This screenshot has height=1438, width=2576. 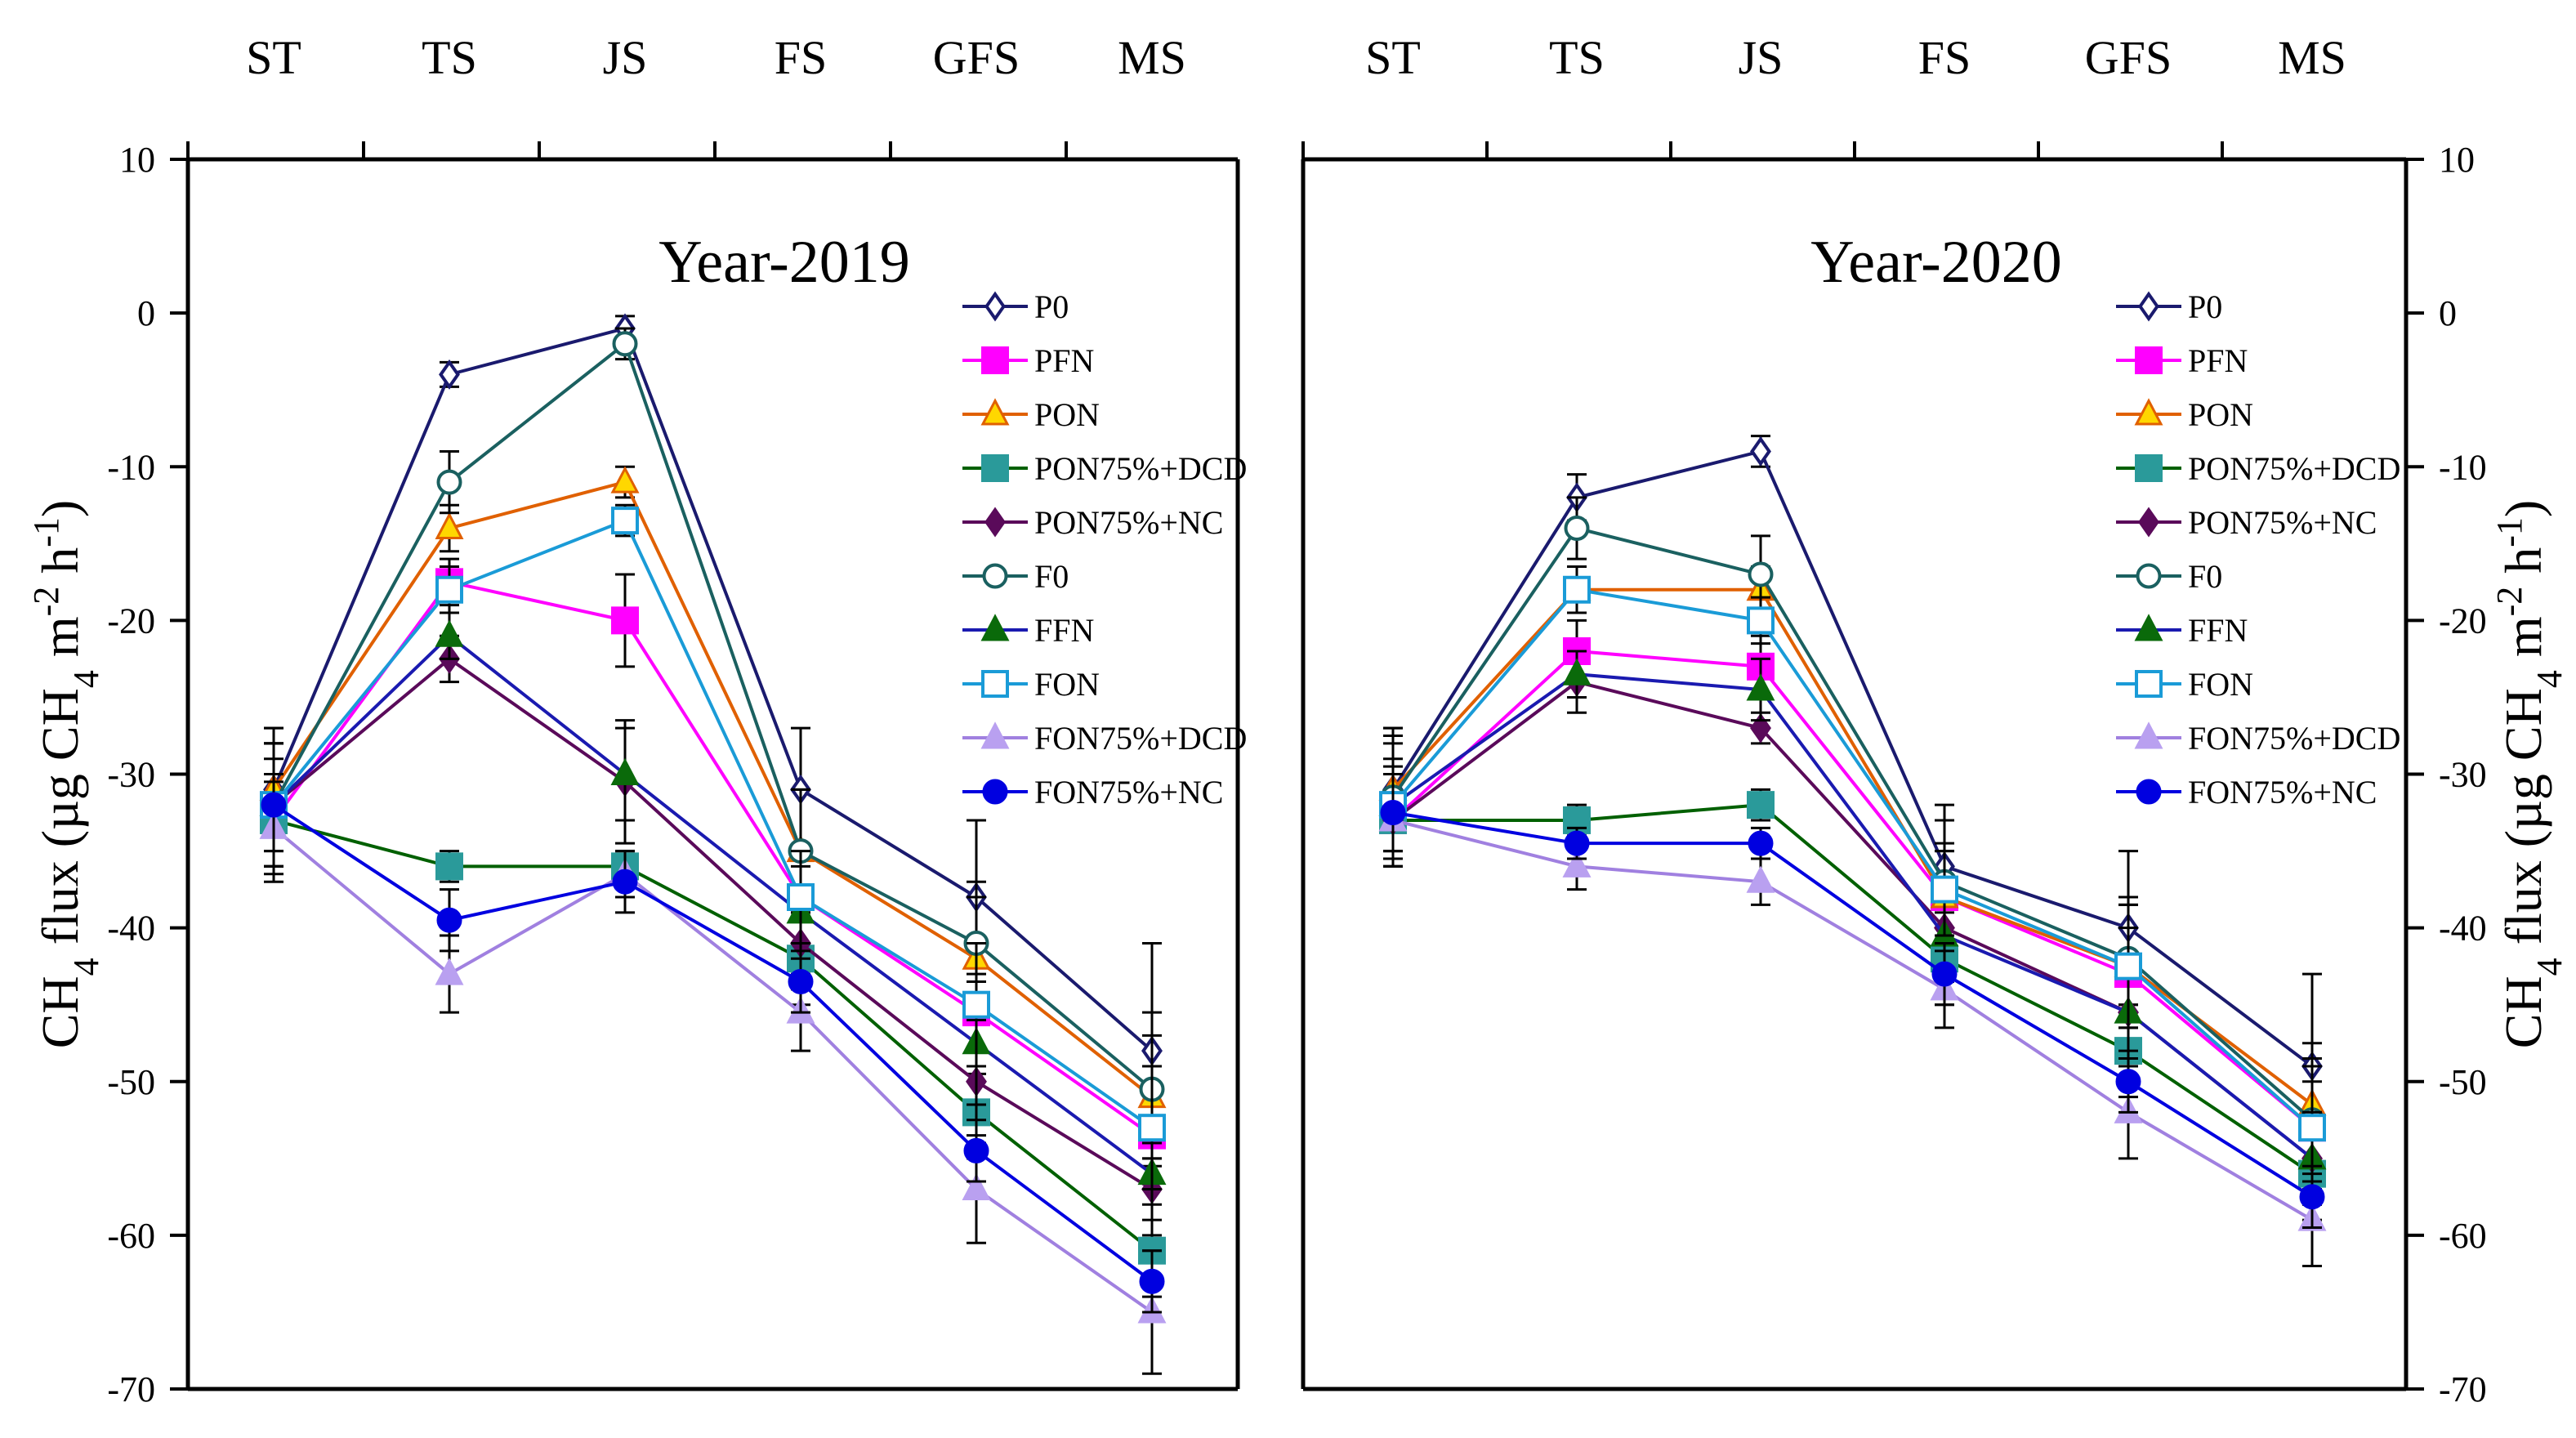 I want to click on legend-label: PON75%+DCD, so click(x=2294, y=468).